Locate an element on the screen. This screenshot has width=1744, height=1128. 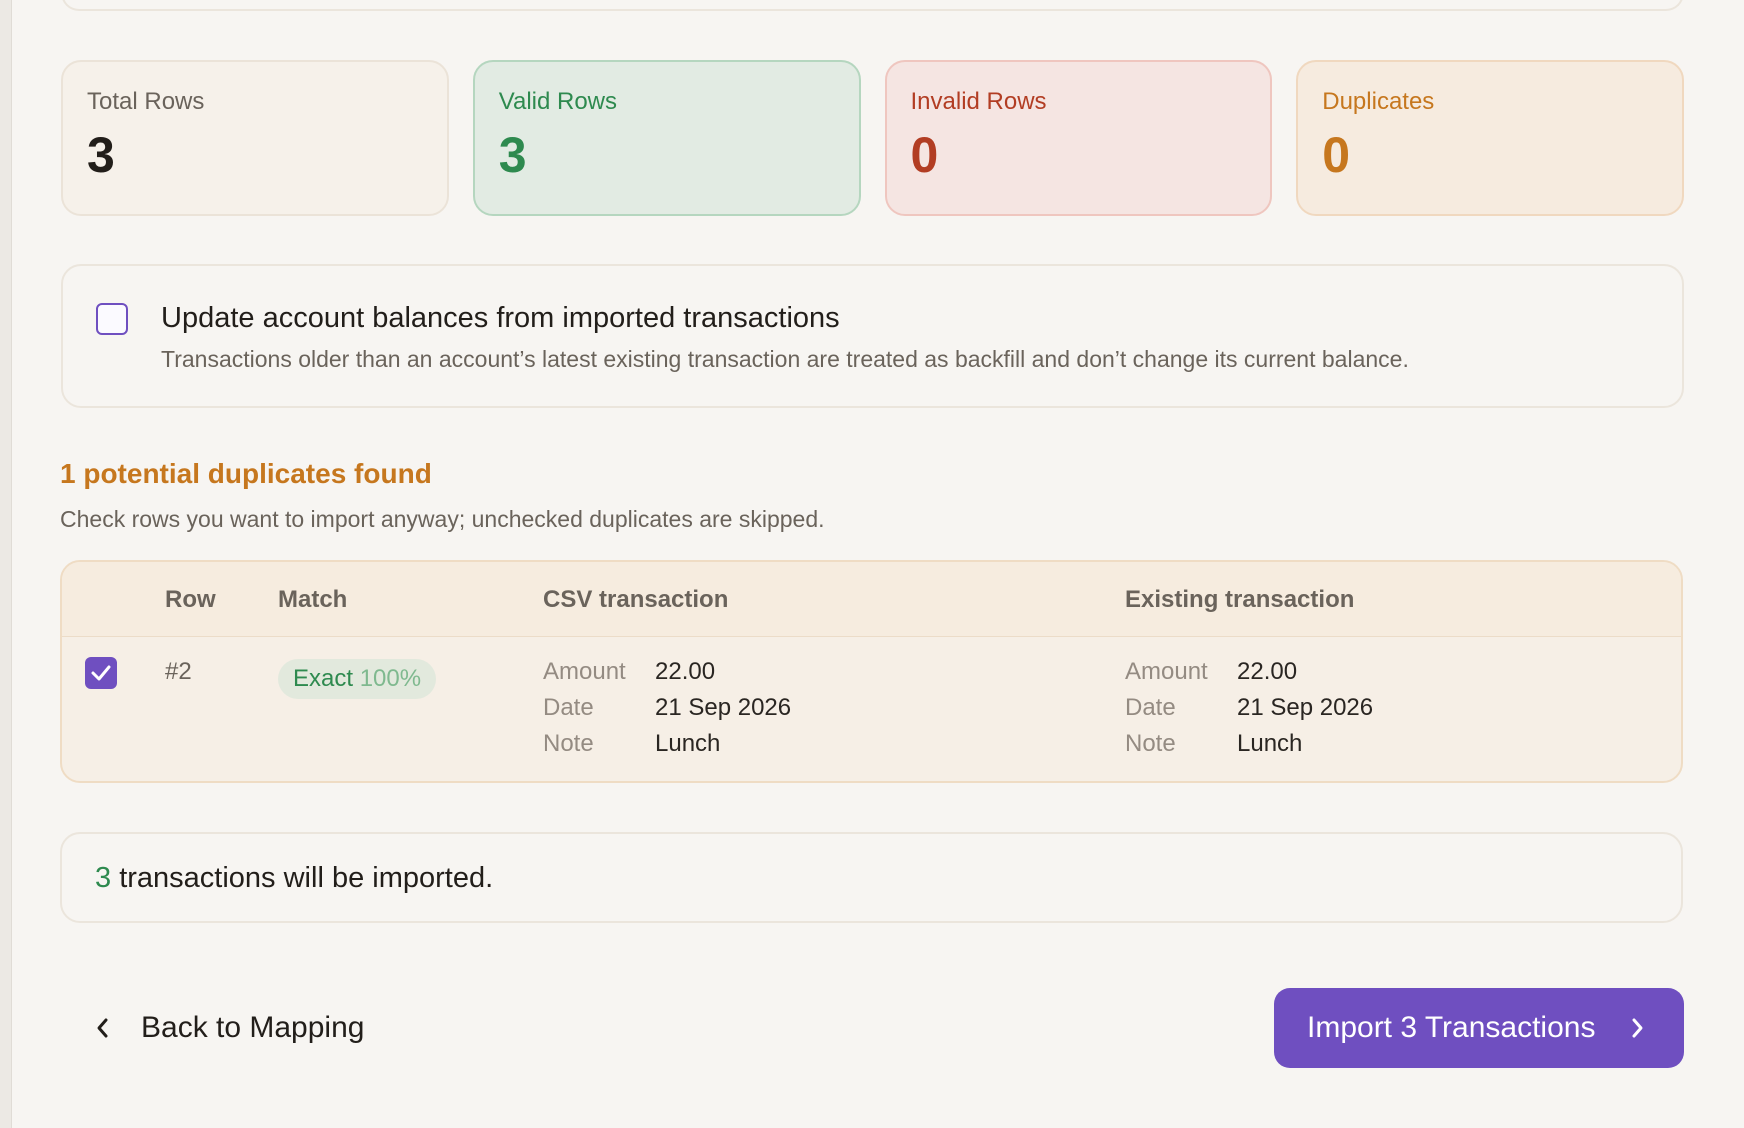
import-transactions-label: Import 3 Transactions is located at coordinates (1451, 1027).